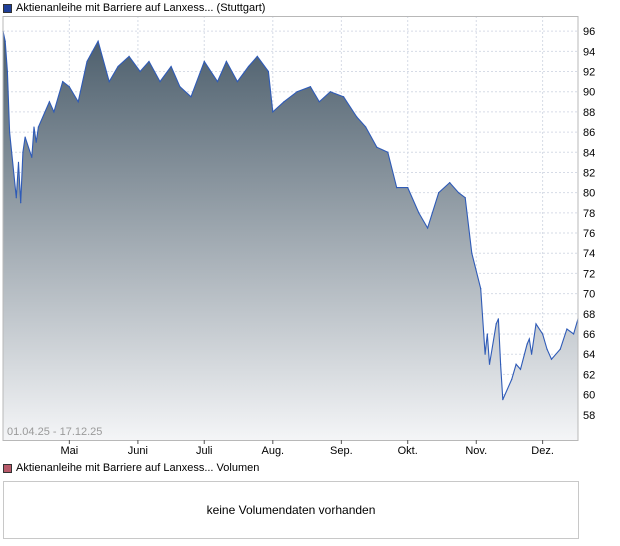  Describe the element at coordinates (7, 8) in the screenshot. I see `price-legend-swatch` at that location.